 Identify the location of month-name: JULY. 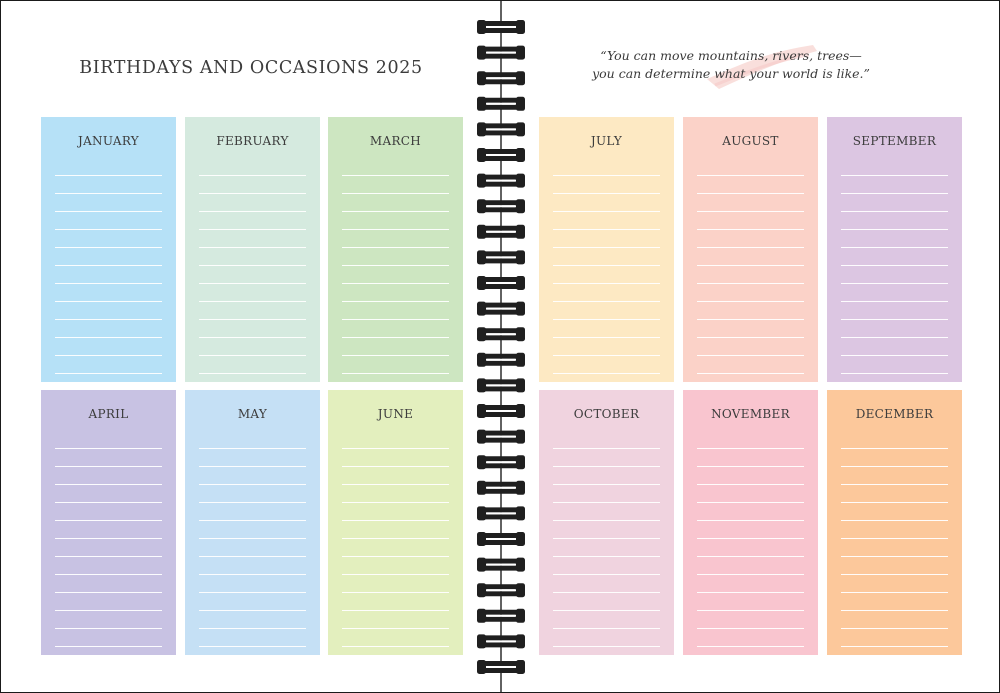
(606, 141).